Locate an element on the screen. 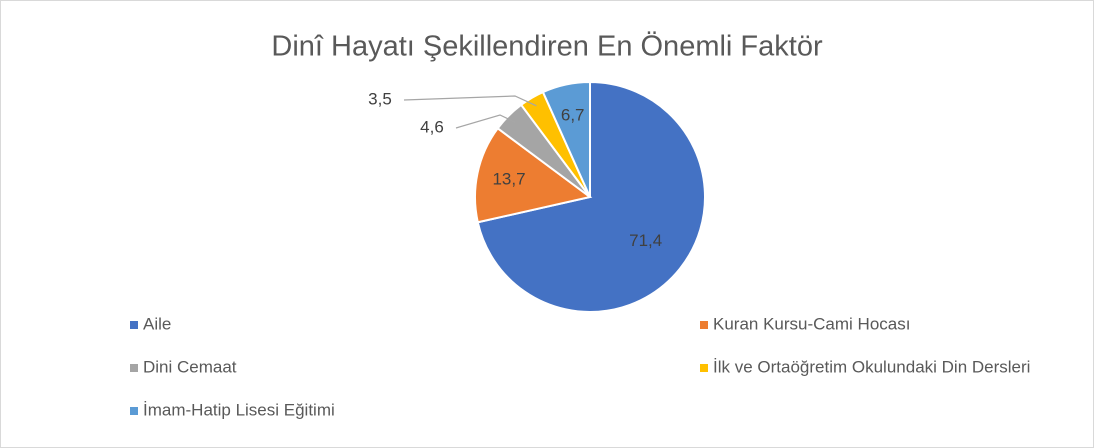 Image resolution: width=1094 pixels, height=448 pixels. legend-label: İmam-Hatip Lisesi Eğitimi is located at coordinates (239, 409).